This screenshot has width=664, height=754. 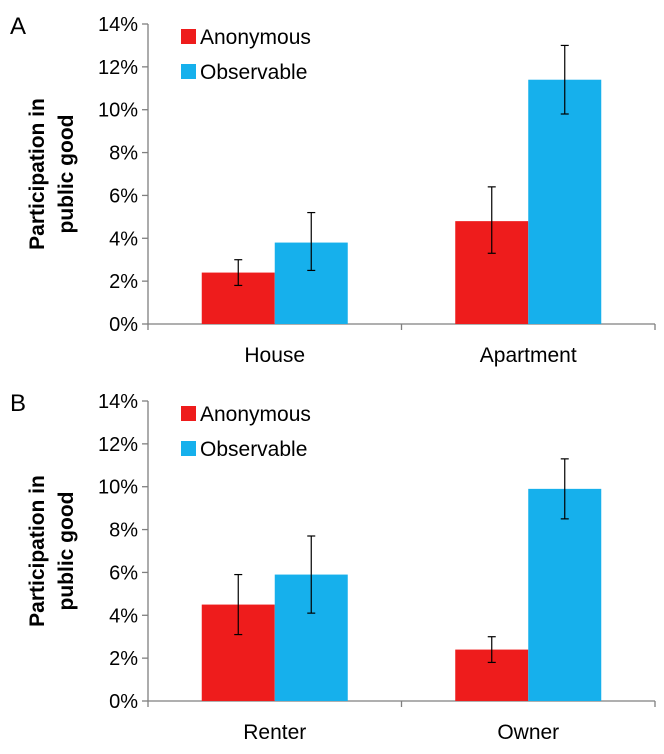 What do you see at coordinates (18, 26) in the screenshot?
I see `chart-a-panel-letter: A` at bounding box center [18, 26].